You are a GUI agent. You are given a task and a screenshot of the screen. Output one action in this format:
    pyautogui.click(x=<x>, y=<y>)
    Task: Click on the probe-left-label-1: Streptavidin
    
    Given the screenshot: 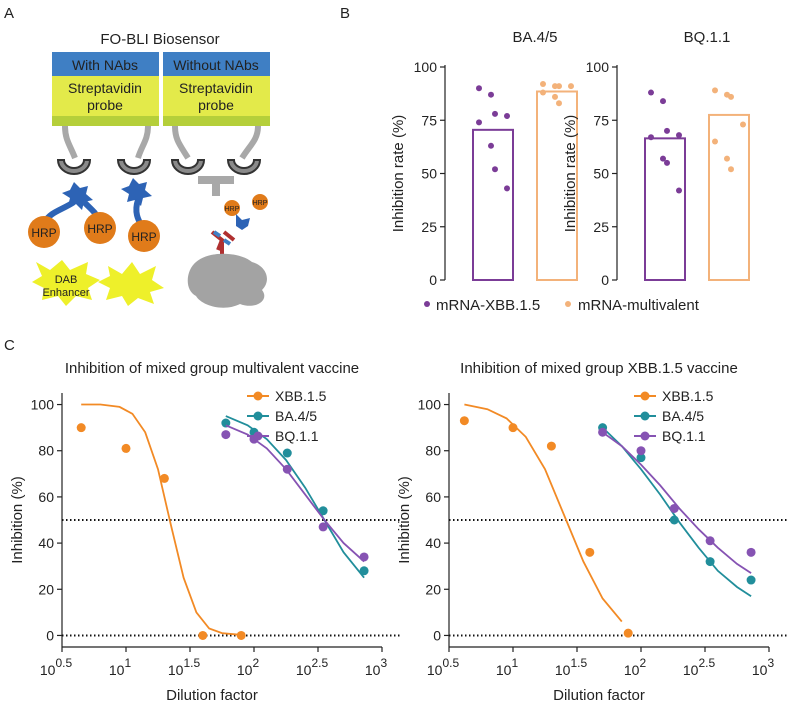 What is the action you would take?
    pyautogui.click(x=105, y=88)
    